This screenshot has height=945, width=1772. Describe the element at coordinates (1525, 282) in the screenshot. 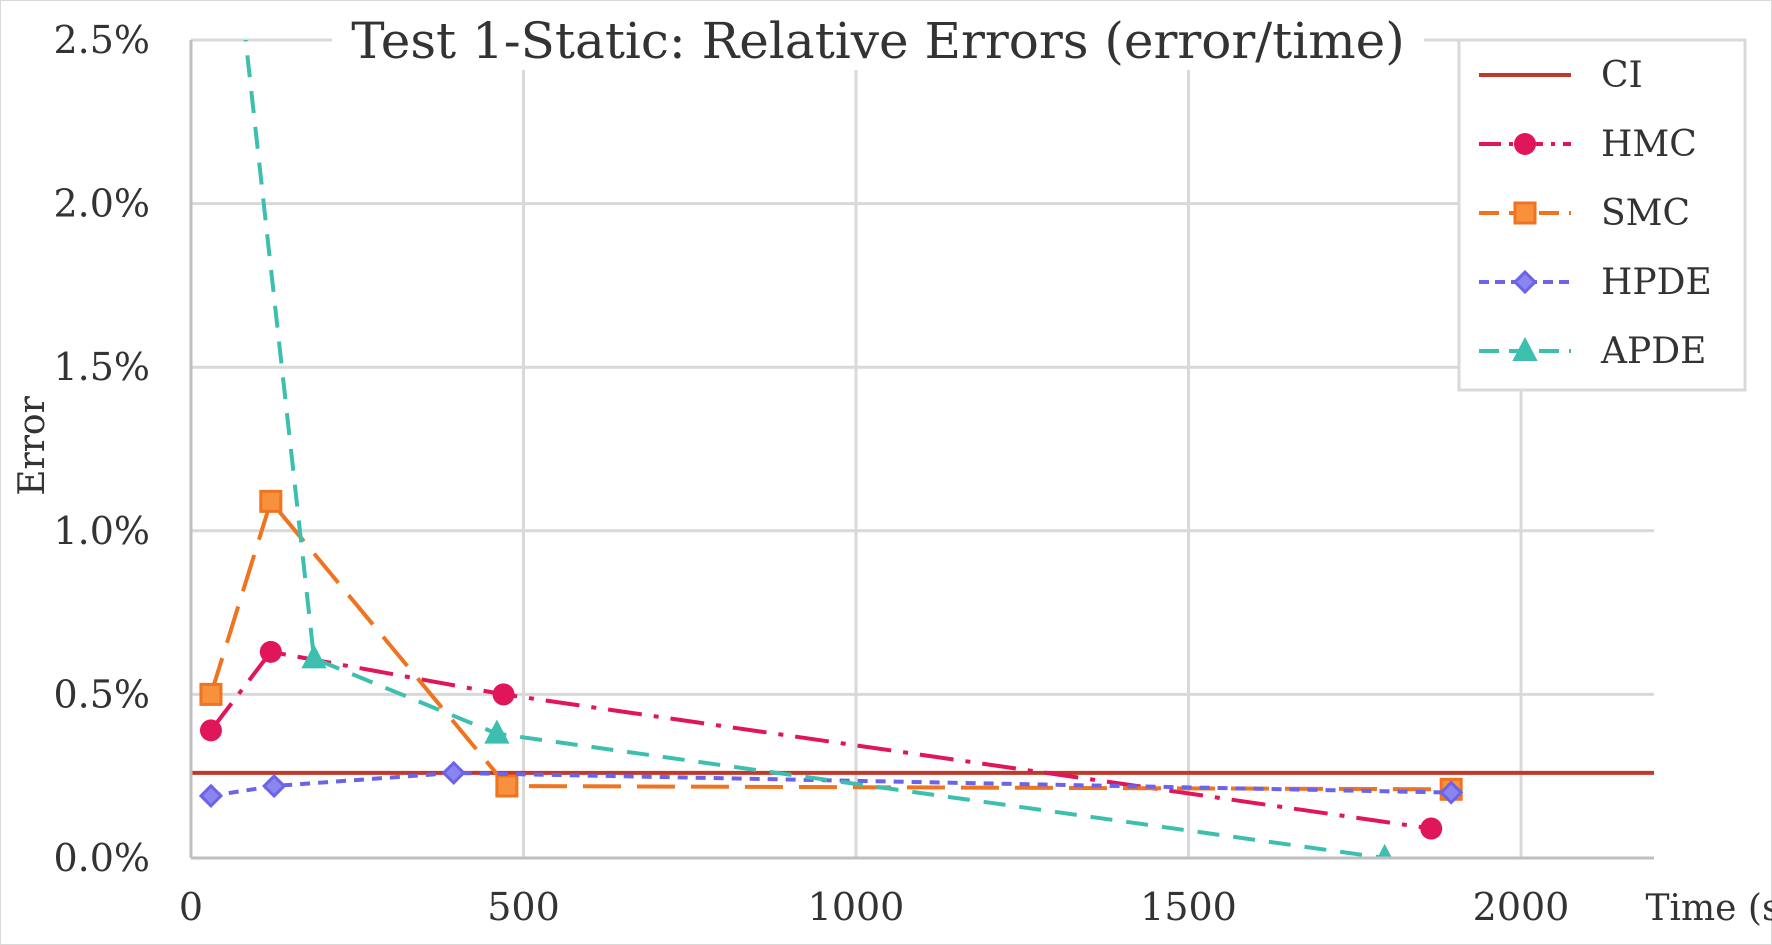

I see `legend-marker-hpde` at that location.